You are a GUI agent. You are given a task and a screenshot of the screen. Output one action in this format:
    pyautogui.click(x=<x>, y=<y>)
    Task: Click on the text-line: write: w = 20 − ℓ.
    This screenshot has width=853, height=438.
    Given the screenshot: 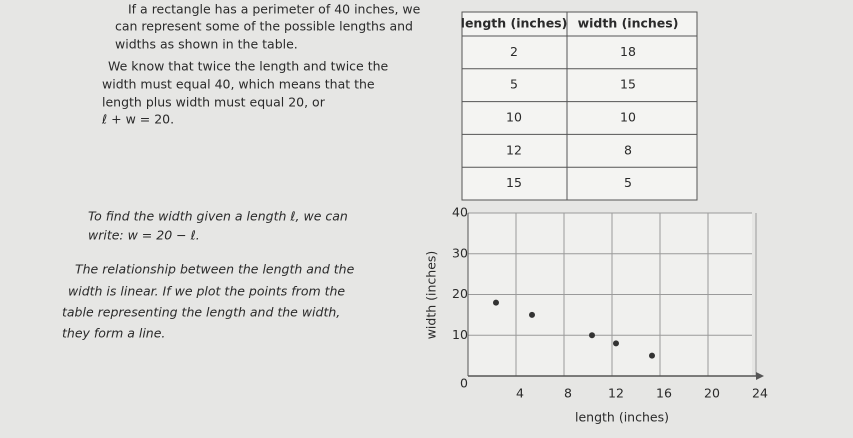 What is the action you would take?
    pyautogui.click(x=144, y=235)
    